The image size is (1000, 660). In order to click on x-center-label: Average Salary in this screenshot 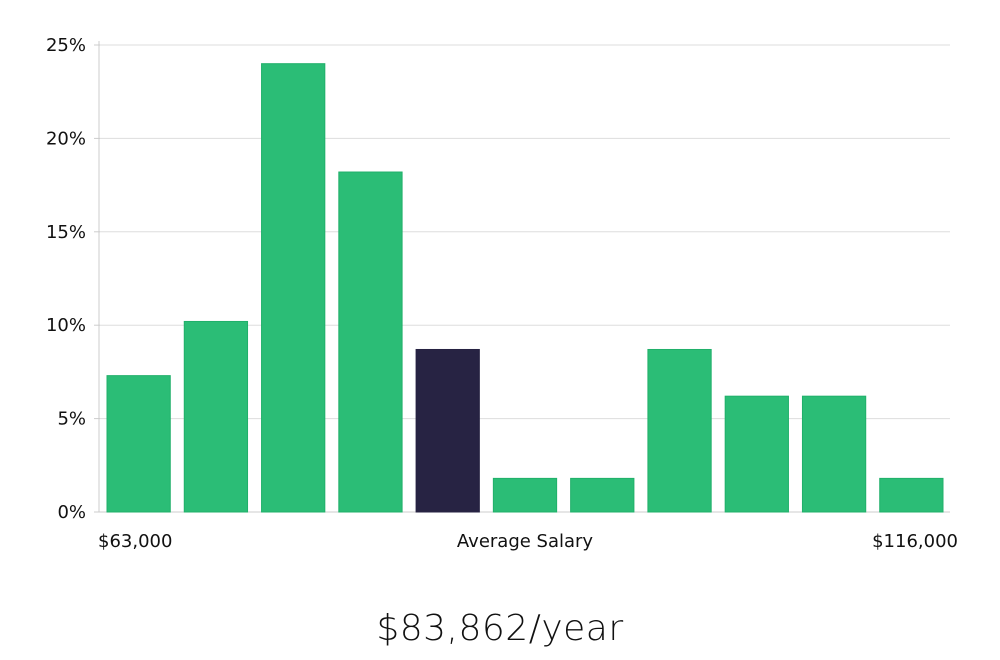, I will do `click(525, 541)`.